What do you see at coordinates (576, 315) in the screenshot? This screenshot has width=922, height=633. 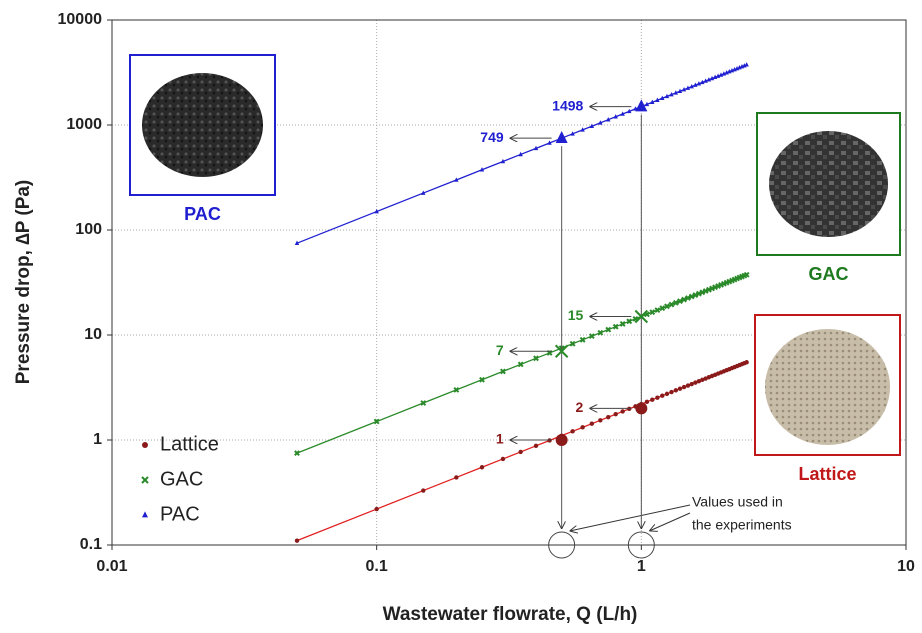 I see `annotation-label: 15` at bounding box center [576, 315].